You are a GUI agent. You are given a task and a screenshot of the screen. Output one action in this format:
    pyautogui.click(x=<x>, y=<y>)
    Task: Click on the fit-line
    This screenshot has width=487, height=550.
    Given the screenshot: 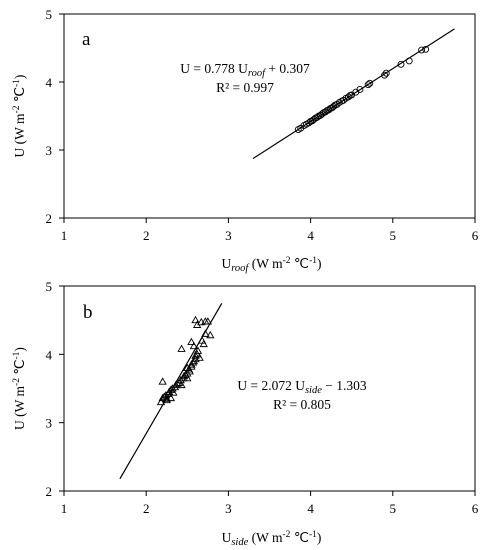 What is the action you would take?
    pyautogui.click(x=353, y=94)
    